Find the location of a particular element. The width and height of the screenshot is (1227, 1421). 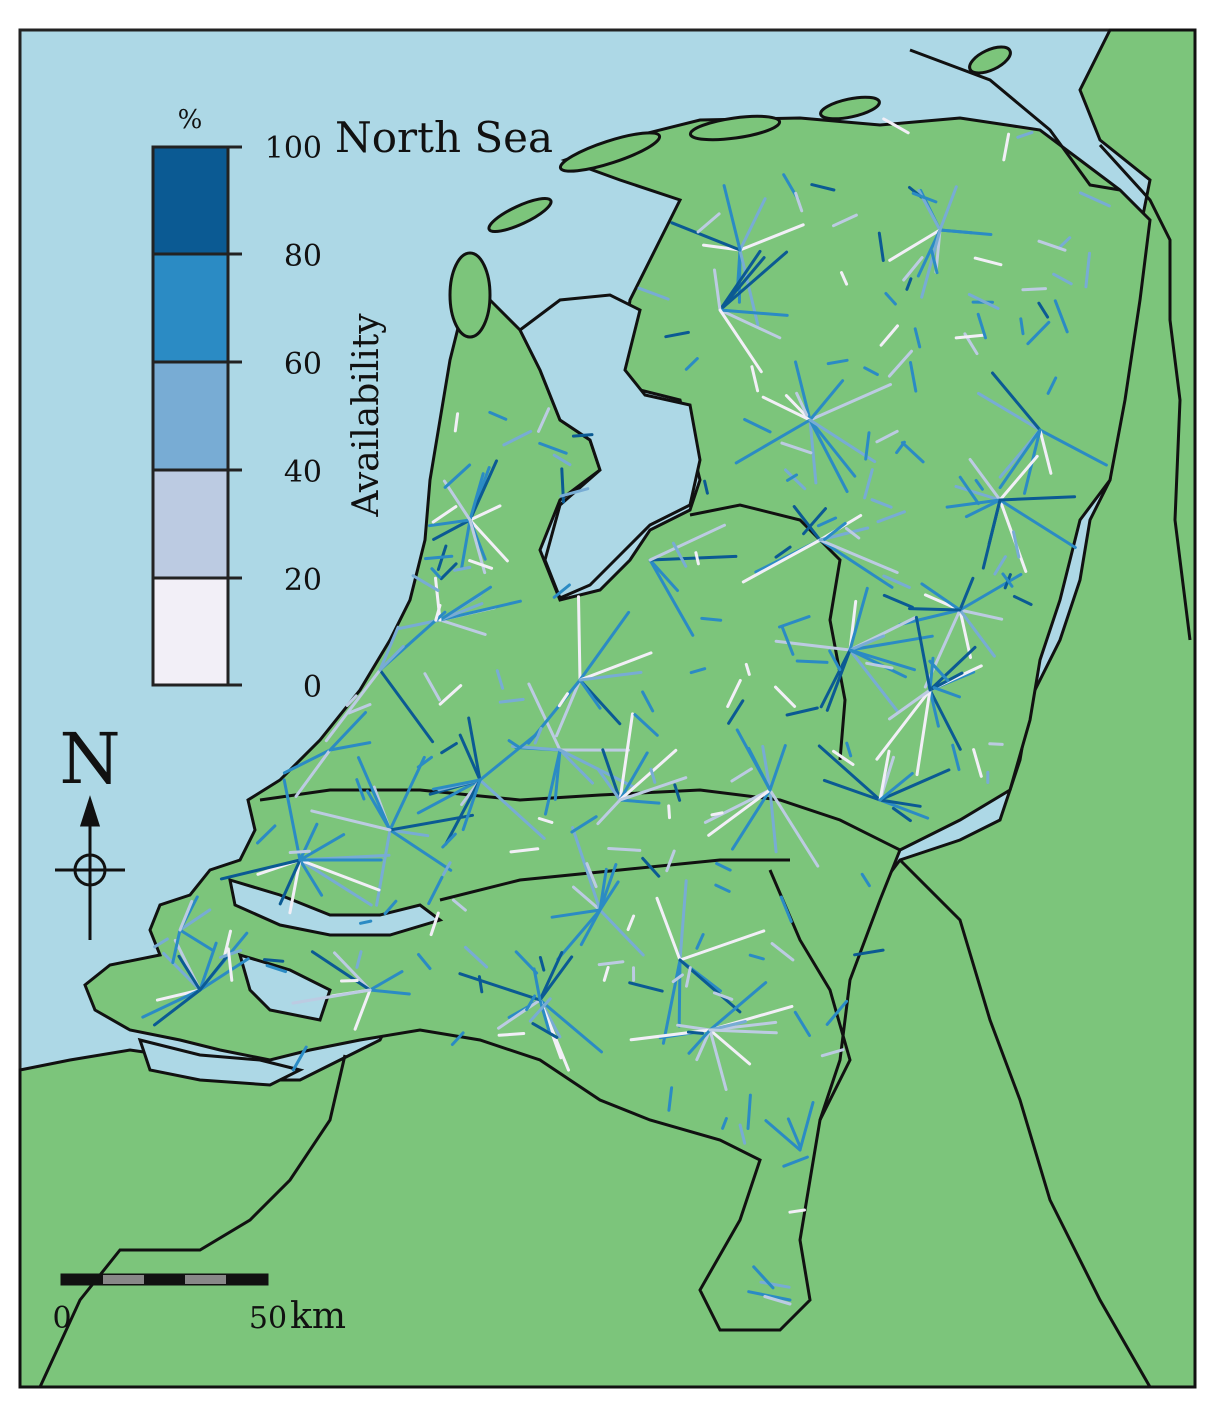

legend-tick: 0 is located at coordinates (312, 687).